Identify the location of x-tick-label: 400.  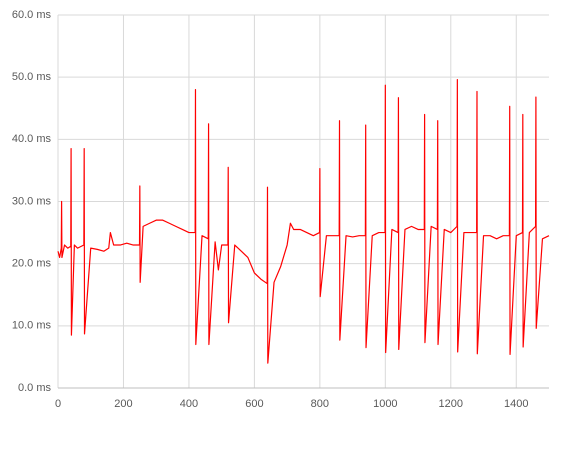
(189, 404).